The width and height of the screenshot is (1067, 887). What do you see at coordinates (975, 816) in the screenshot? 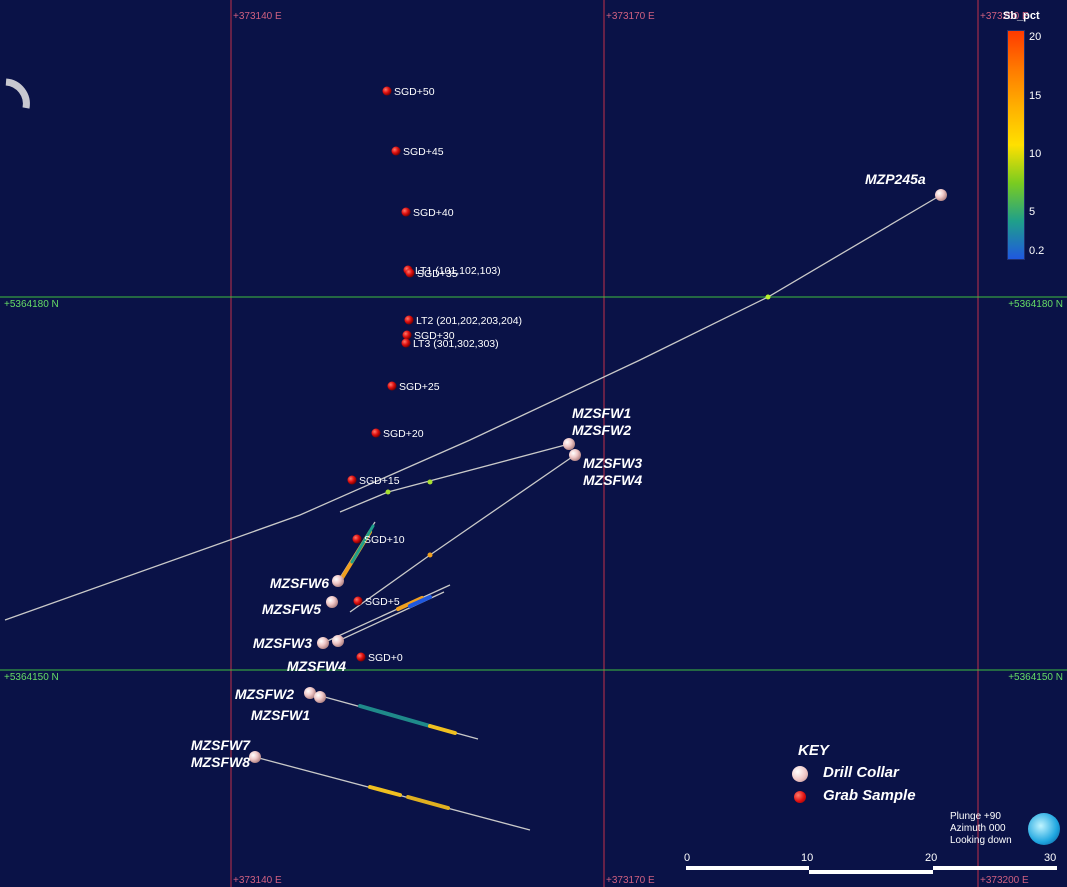
I see `plunge-text: Plunge +90` at bounding box center [975, 816].